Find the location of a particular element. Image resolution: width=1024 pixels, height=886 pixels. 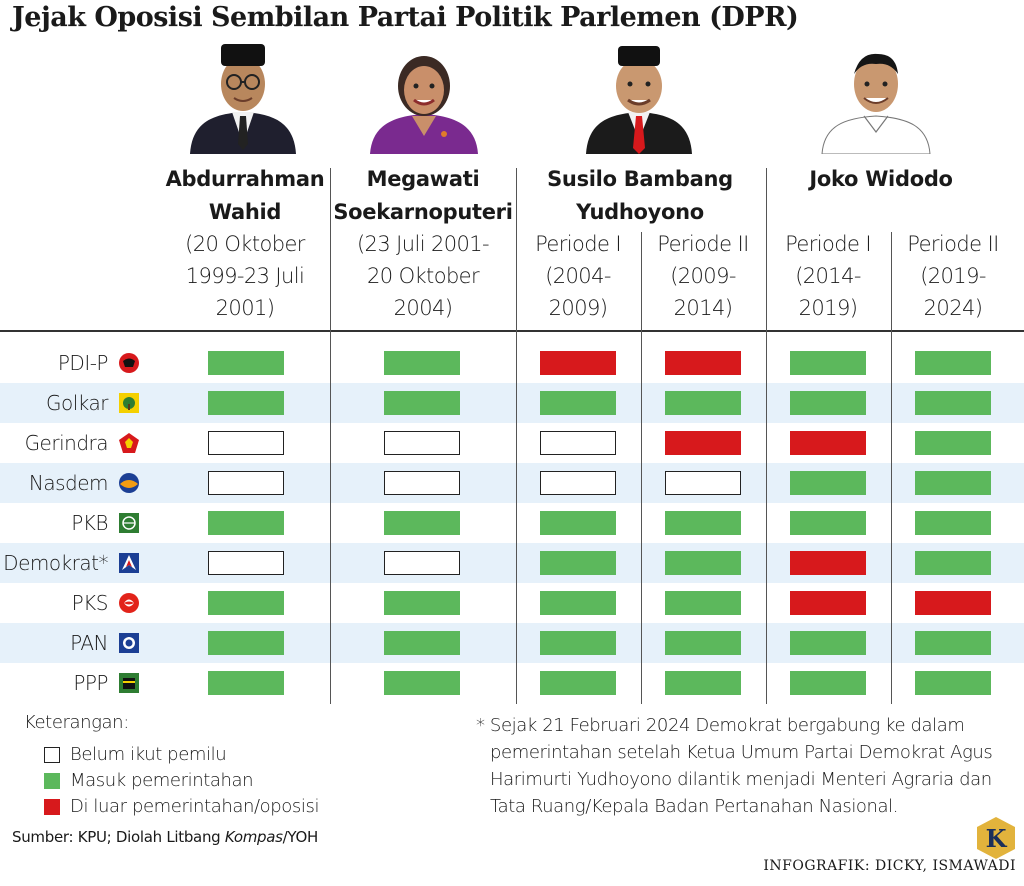

svg-text: K is located at coordinates (997, 838).